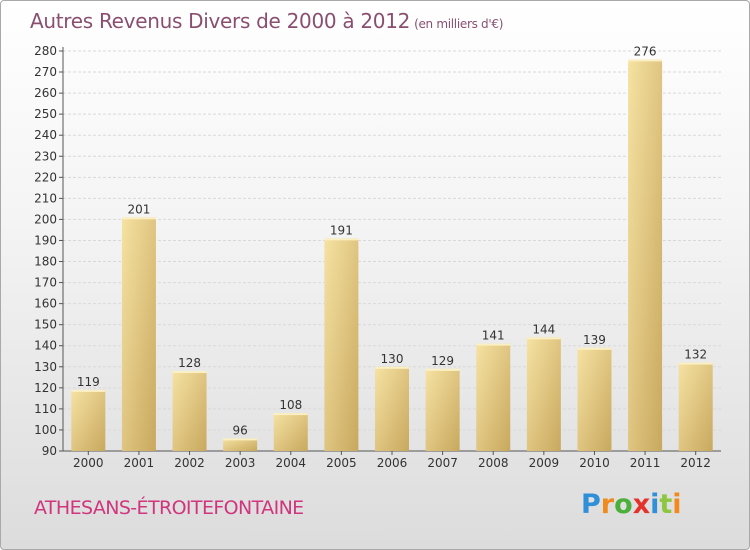 The width and height of the screenshot is (750, 550). I want to click on y-tick-label: 100, so click(45, 430).